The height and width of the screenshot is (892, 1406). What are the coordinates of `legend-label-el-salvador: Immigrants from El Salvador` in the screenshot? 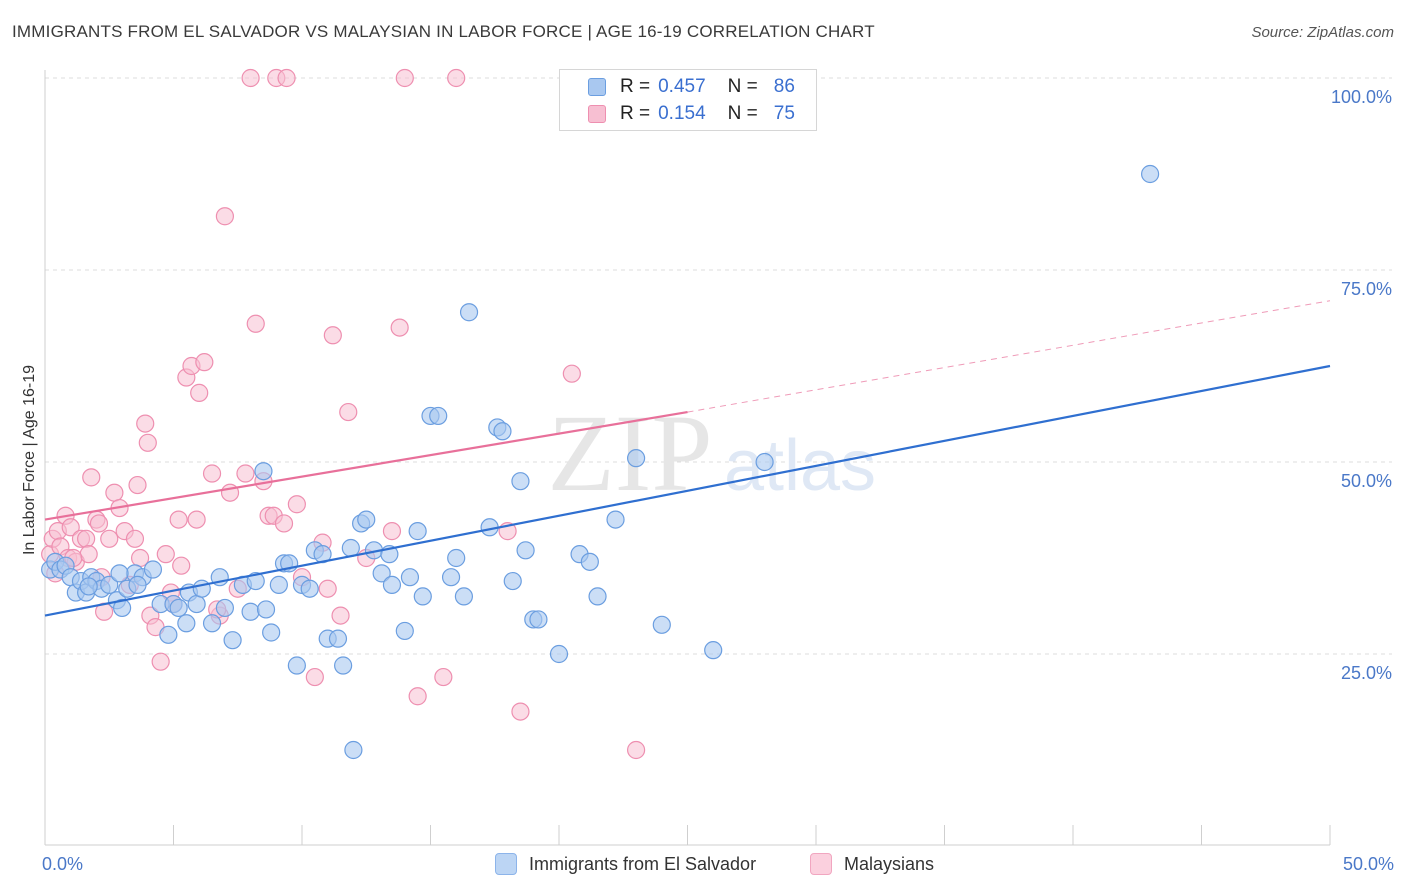 It's located at (643, 863).